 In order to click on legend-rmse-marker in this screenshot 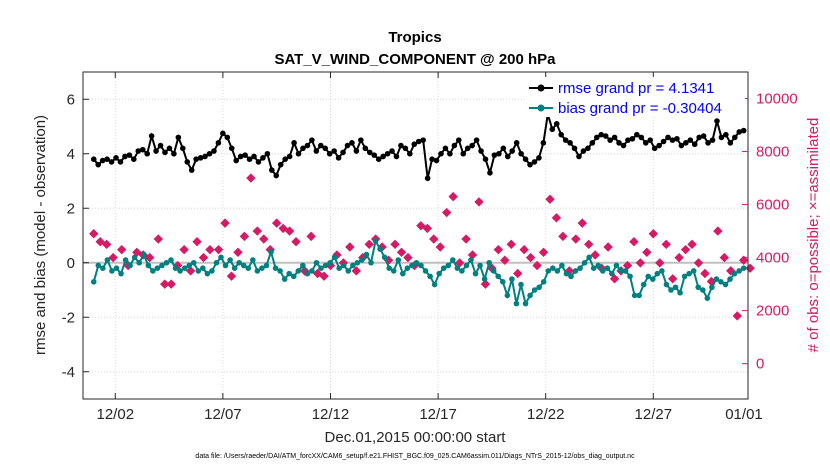, I will do `click(541, 88)`.